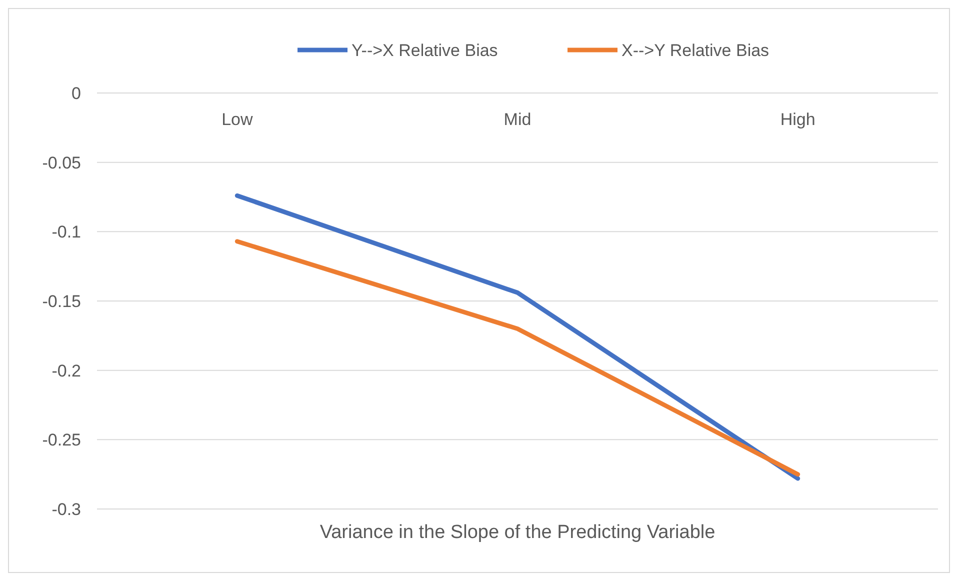 The height and width of the screenshot is (581, 958). I want to click on y-tick-label: -0.25, so click(61, 440).